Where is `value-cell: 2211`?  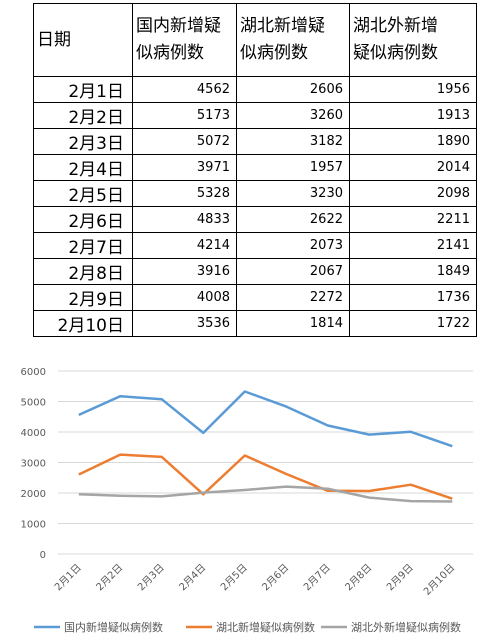 value-cell: 2211 is located at coordinates (413, 219).